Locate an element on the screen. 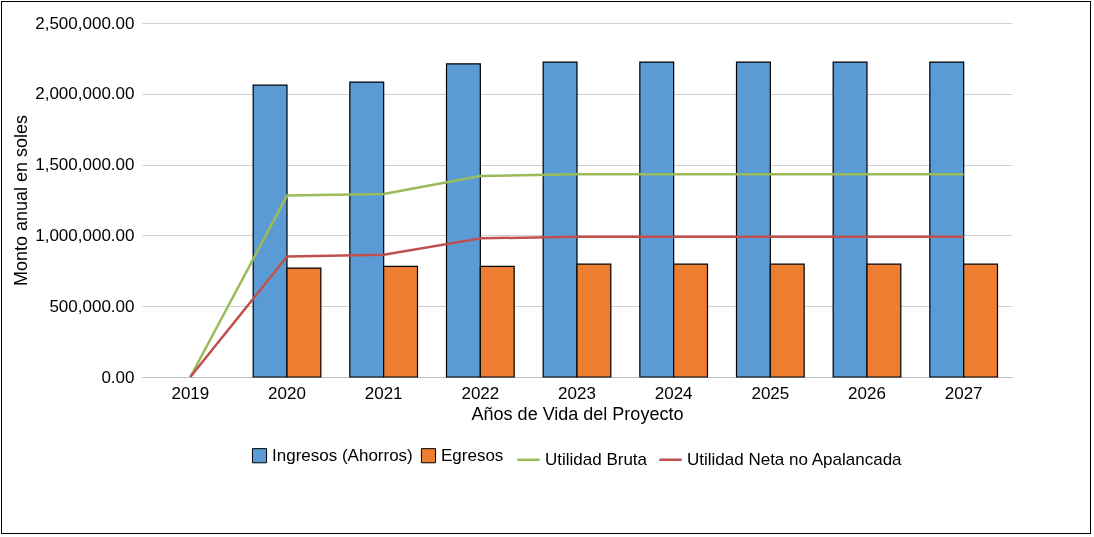 The width and height of the screenshot is (1094, 537). x-tick-label: 2025 is located at coordinates (770, 393).